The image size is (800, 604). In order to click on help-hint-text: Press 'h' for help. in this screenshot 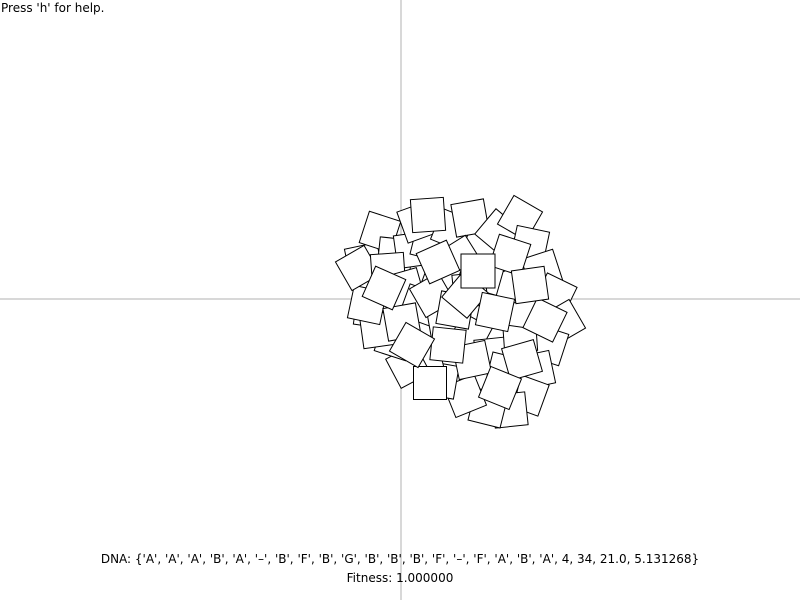, I will do `click(53, 8)`.